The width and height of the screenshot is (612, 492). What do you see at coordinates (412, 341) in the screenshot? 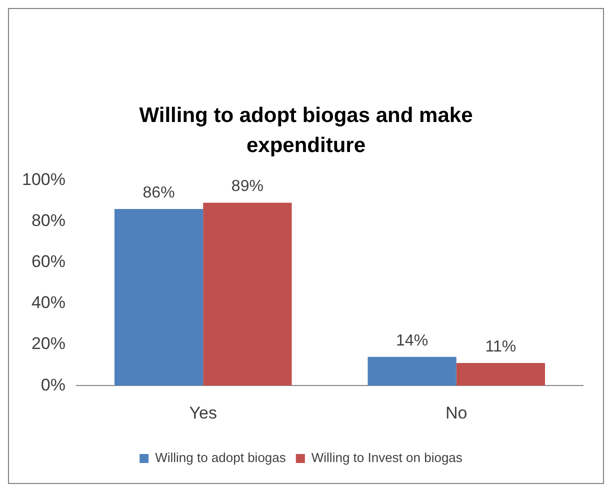
I see `data-label: 14%` at bounding box center [412, 341].